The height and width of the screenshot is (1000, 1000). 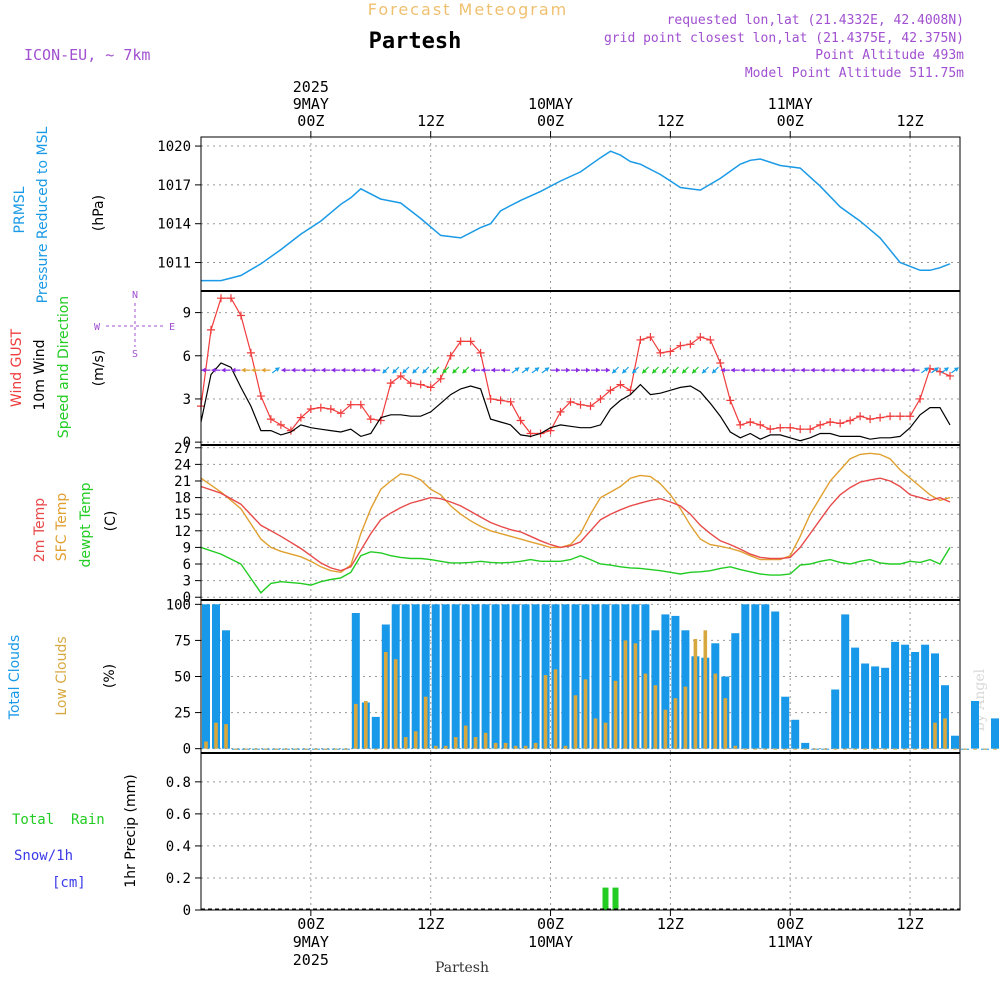 What do you see at coordinates (182, 499) in the screenshot?
I see `y-tick-label: 18` at bounding box center [182, 499].